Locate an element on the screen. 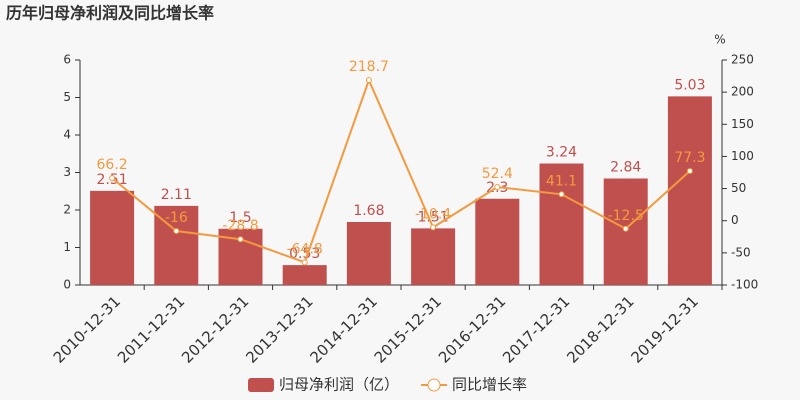  y-tick-label: 1 is located at coordinates (67, 247).